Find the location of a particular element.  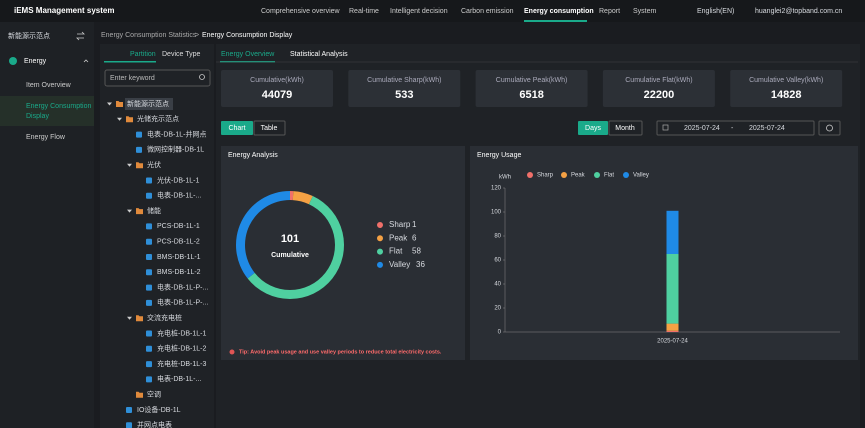

nav-item: Carbon emission is located at coordinates (487, 11).